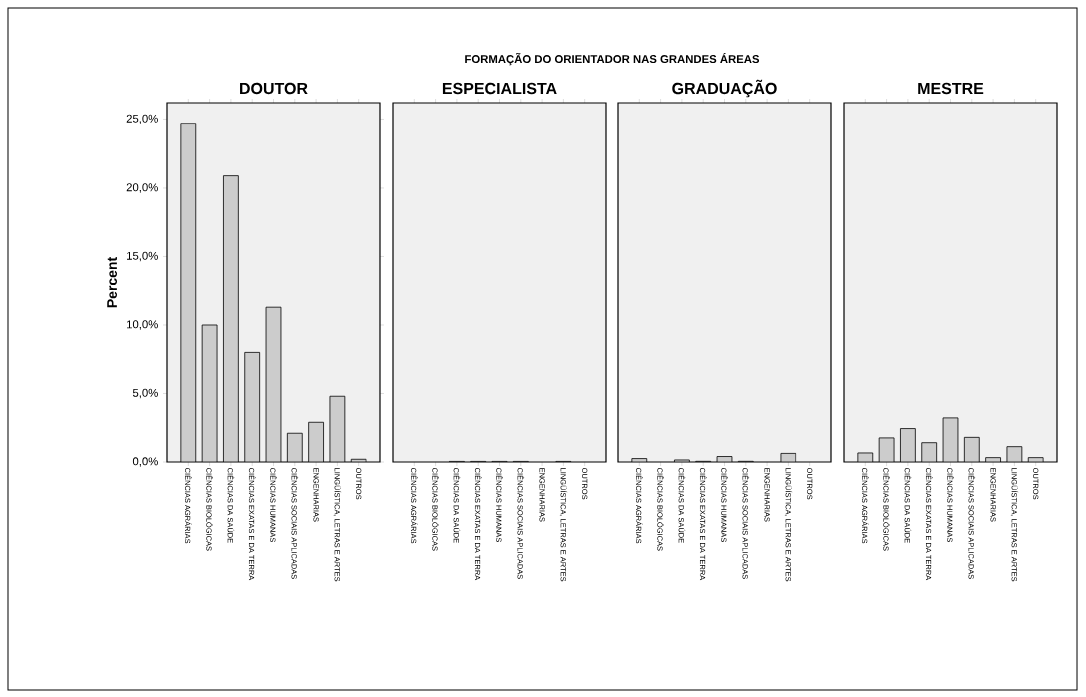  I want to click on y-tick-label: 15,0%, so click(142, 256).